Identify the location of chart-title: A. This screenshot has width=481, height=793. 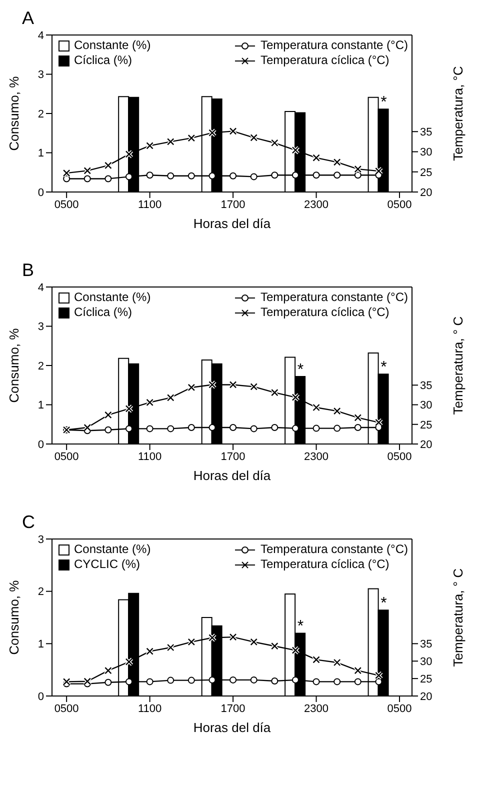
(28, 18).